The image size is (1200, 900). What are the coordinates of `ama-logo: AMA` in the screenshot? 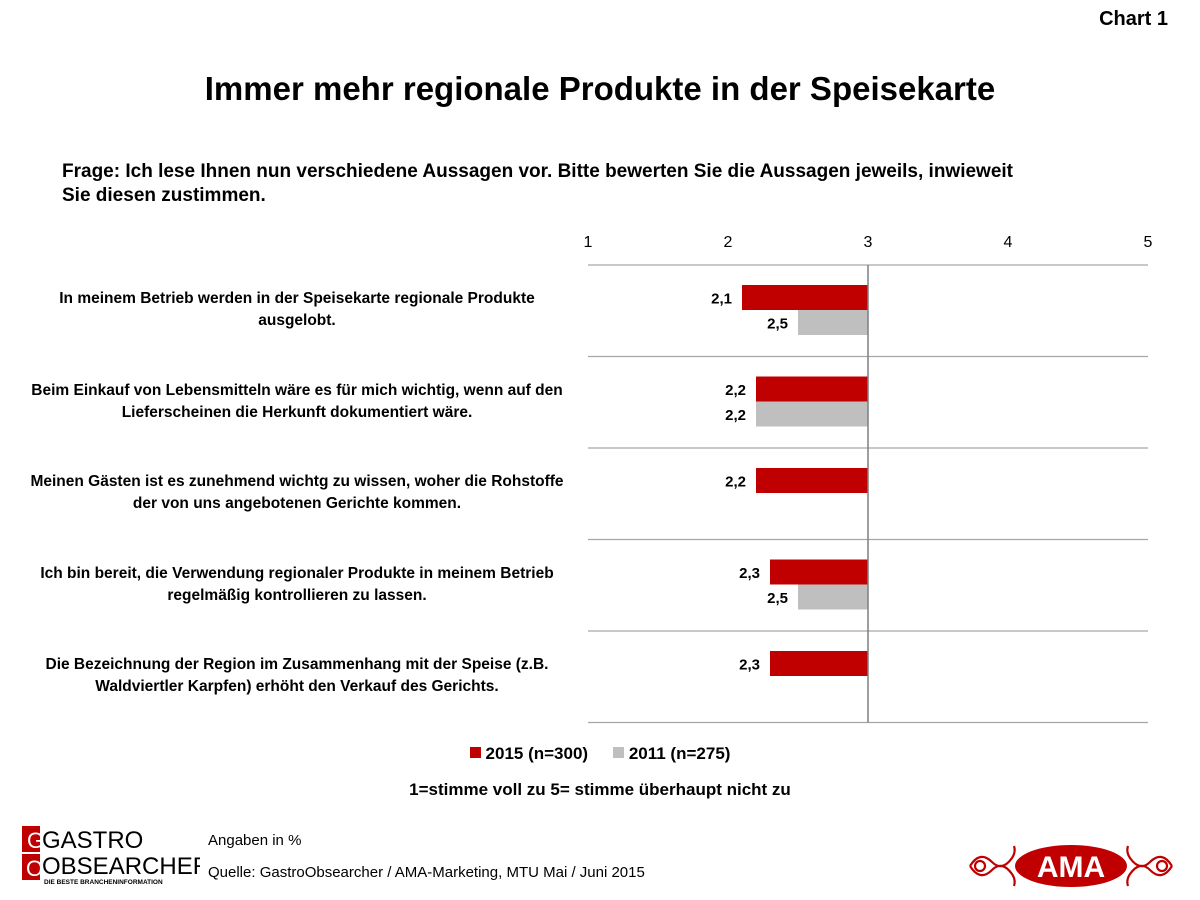 It's located at (1071, 866).